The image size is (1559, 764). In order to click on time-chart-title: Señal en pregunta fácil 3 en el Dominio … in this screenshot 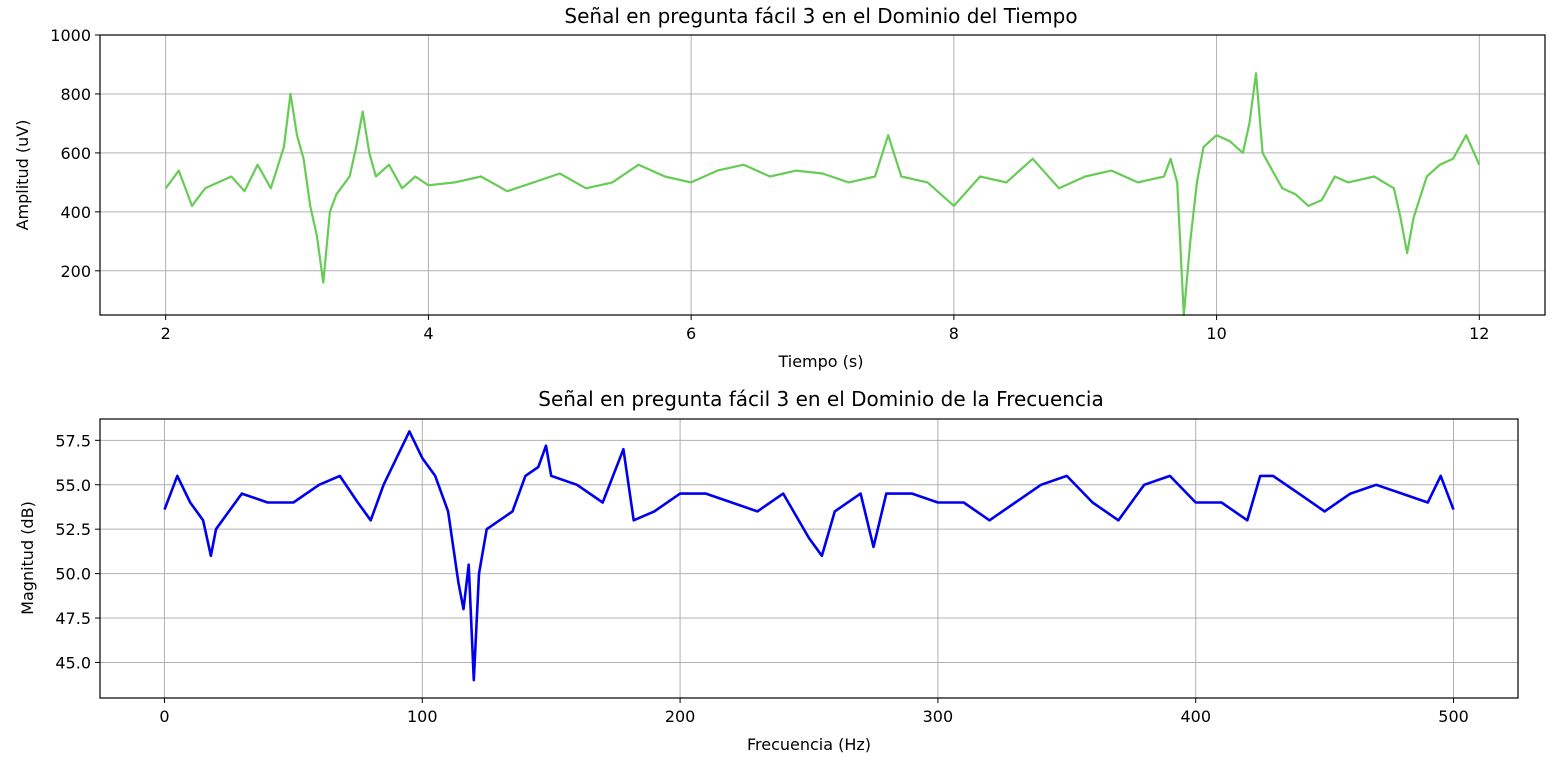, I will do `click(820, 16)`.